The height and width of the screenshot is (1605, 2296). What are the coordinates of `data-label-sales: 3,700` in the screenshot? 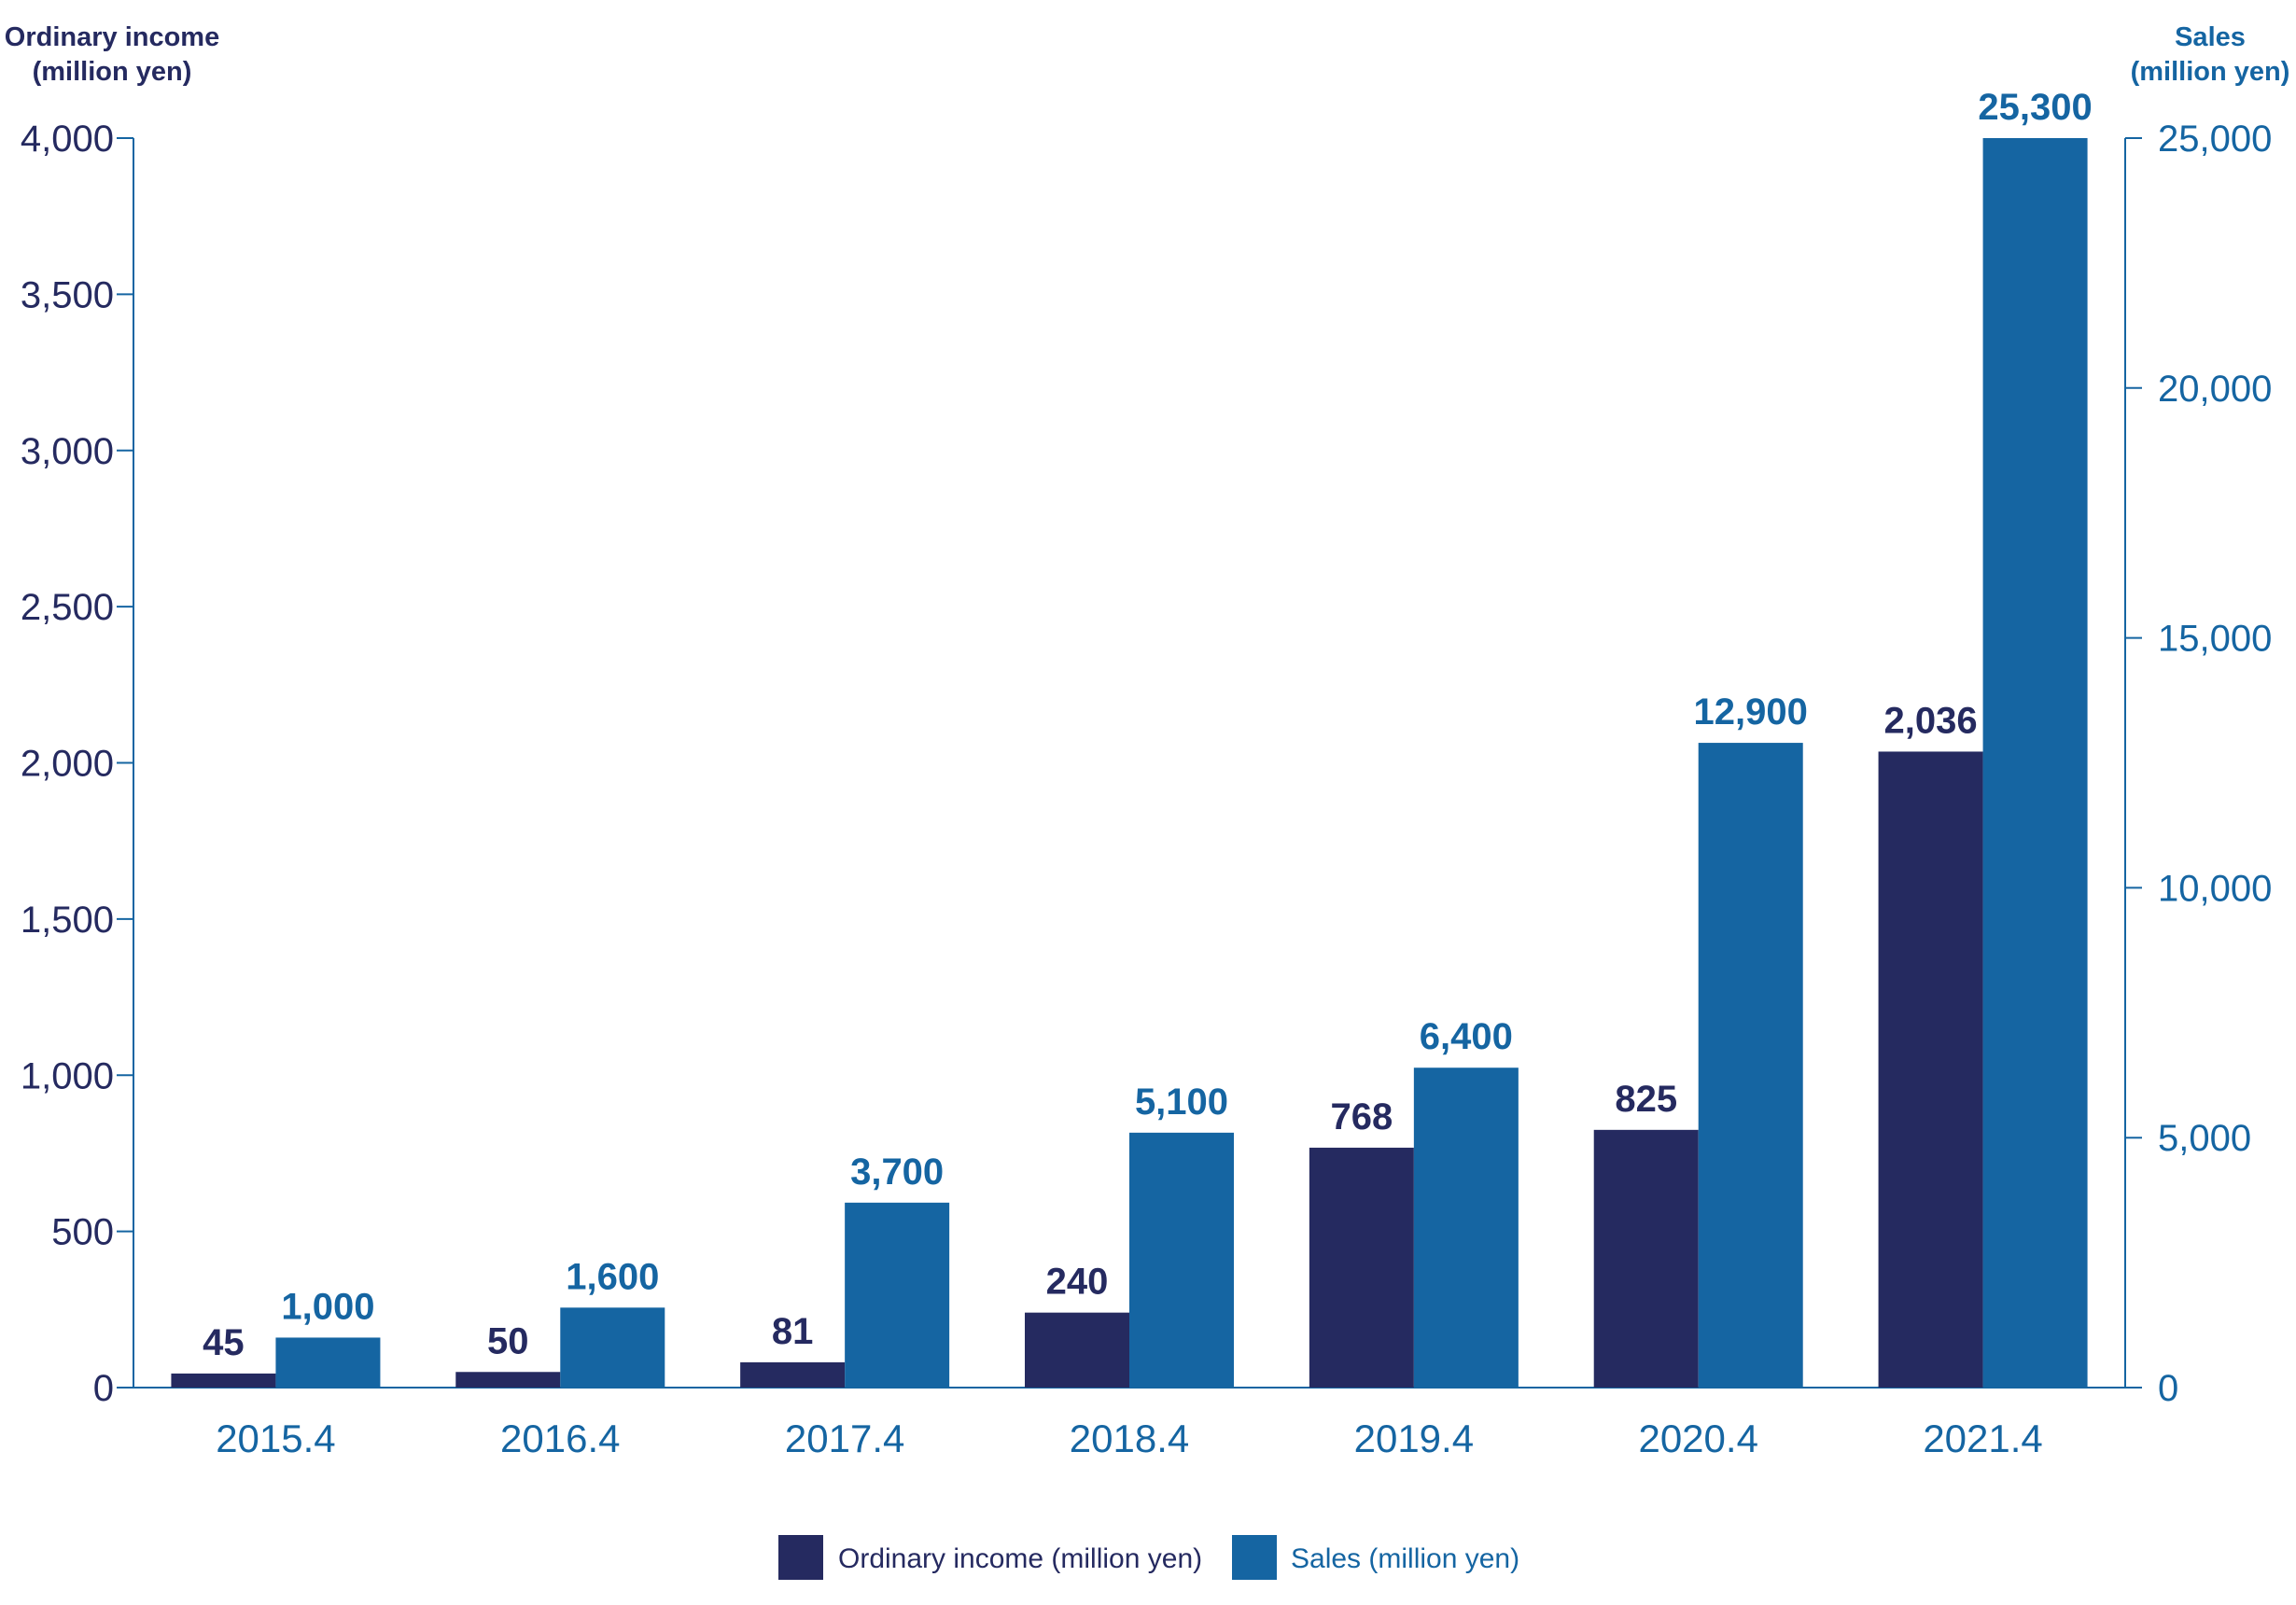 It's located at (897, 1172).